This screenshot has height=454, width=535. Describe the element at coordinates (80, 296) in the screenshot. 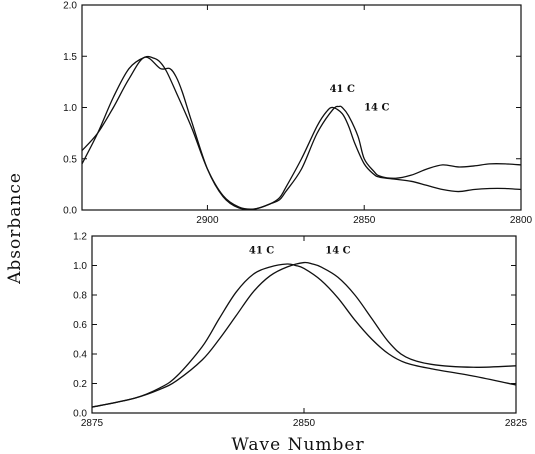

I see `y-tick-label: 0.8` at that location.